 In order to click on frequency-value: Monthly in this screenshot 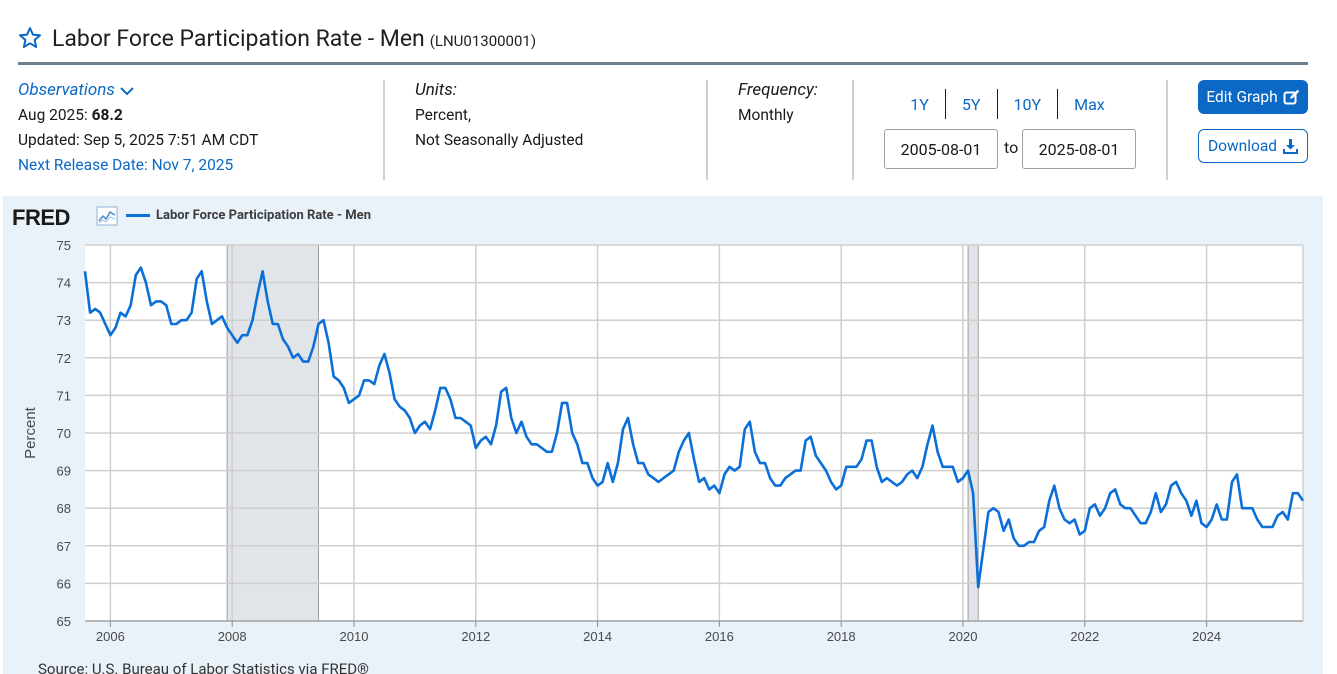, I will do `click(766, 115)`.